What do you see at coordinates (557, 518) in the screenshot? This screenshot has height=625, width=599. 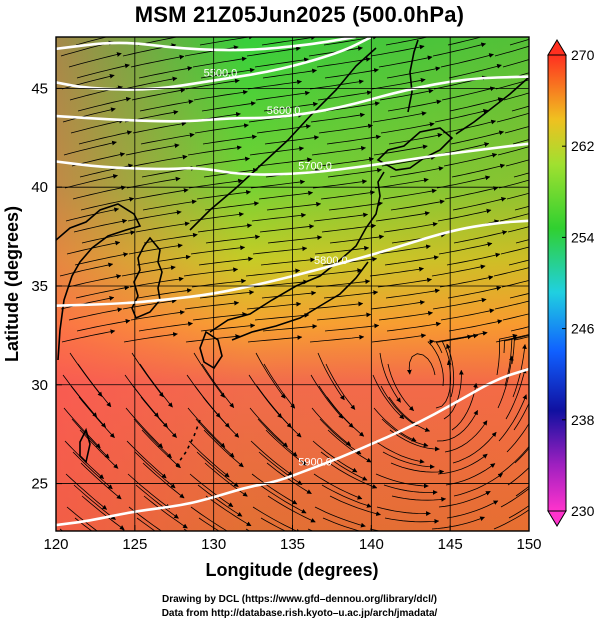 I see `colorbar-min-triangle` at bounding box center [557, 518].